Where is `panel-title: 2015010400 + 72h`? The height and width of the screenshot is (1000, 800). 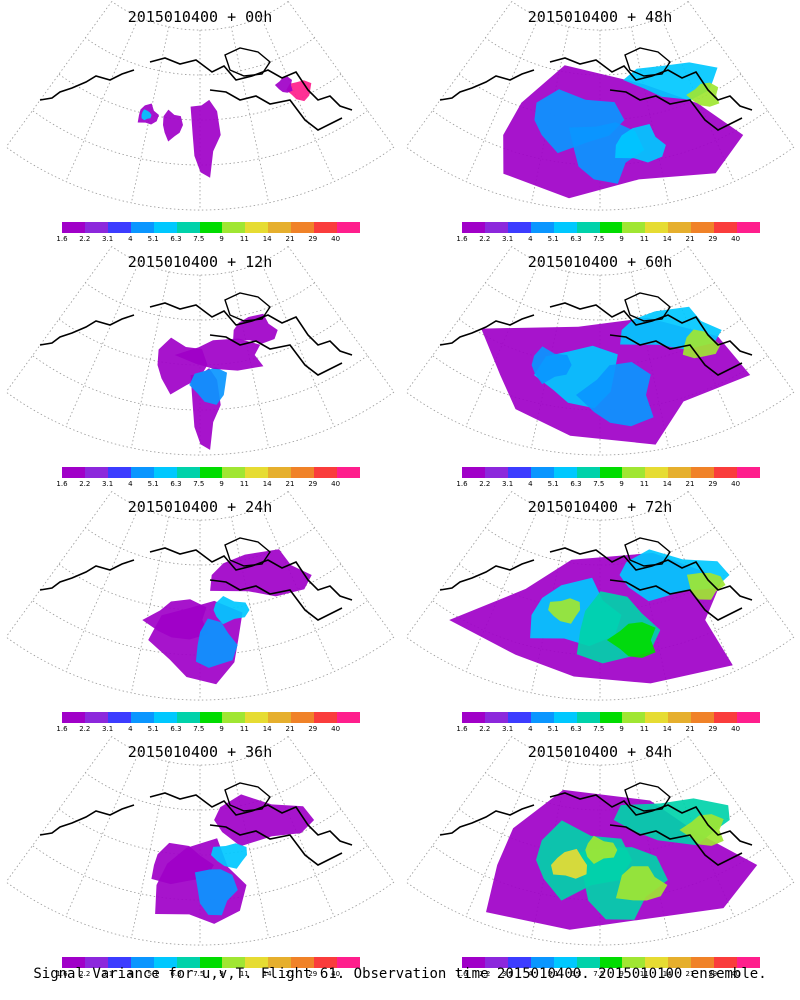
panel-title: 2015010400 + 72h is located at coordinates (600, 507).